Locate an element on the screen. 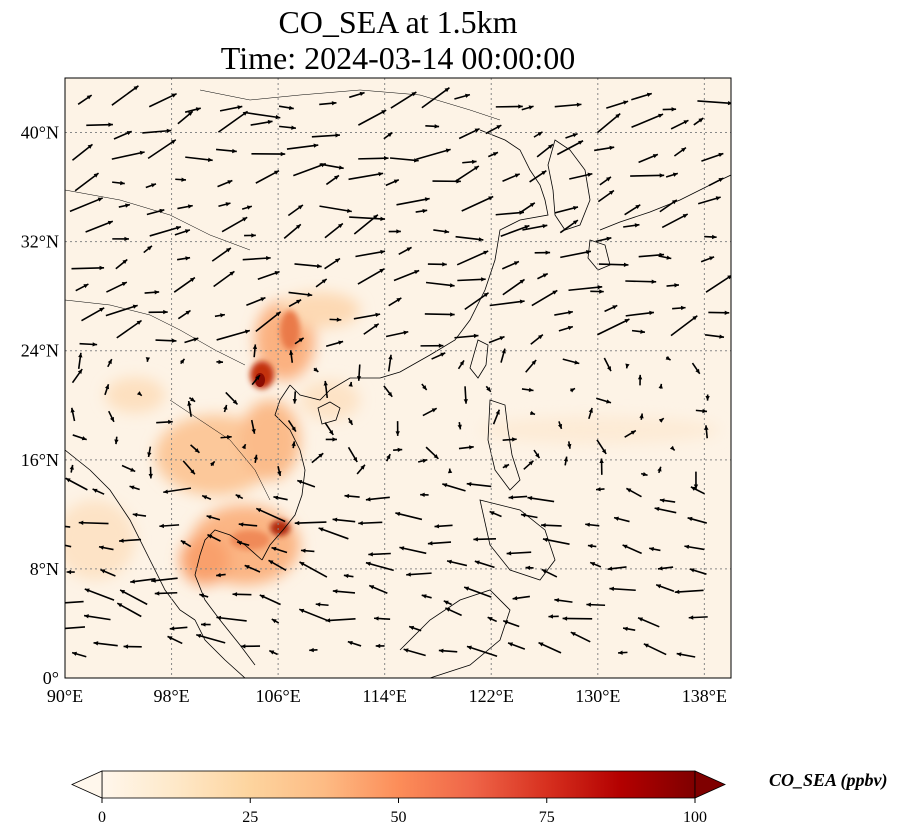 The image size is (916, 836). longitude-tick-labels: 90°E 98°E 106°E 114°E 122°E 130°E 138°E is located at coordinates (387, 696).